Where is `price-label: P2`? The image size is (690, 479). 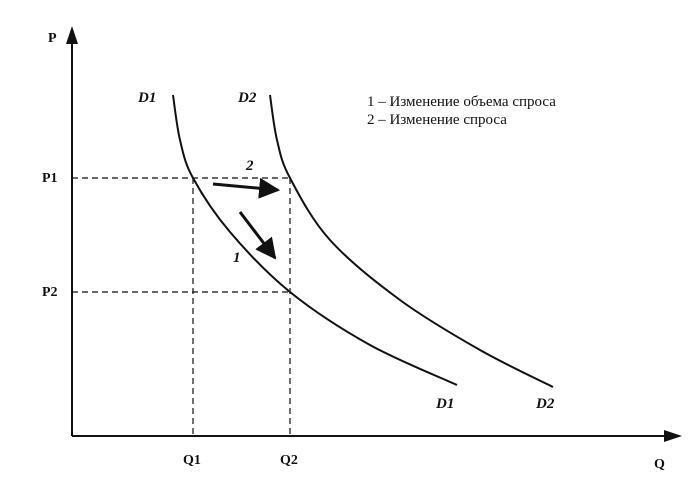
price-label: P2 is located at coordinates (50, 292).